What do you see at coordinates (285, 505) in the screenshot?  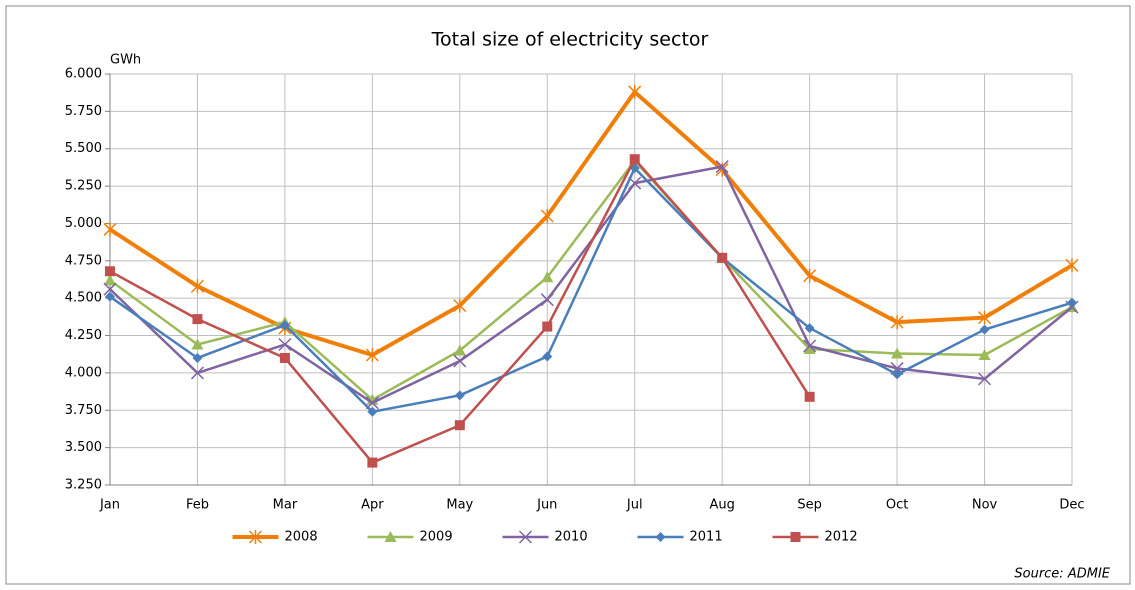 I see `x-tick-label: Mar` at bounding box center [285, 505].